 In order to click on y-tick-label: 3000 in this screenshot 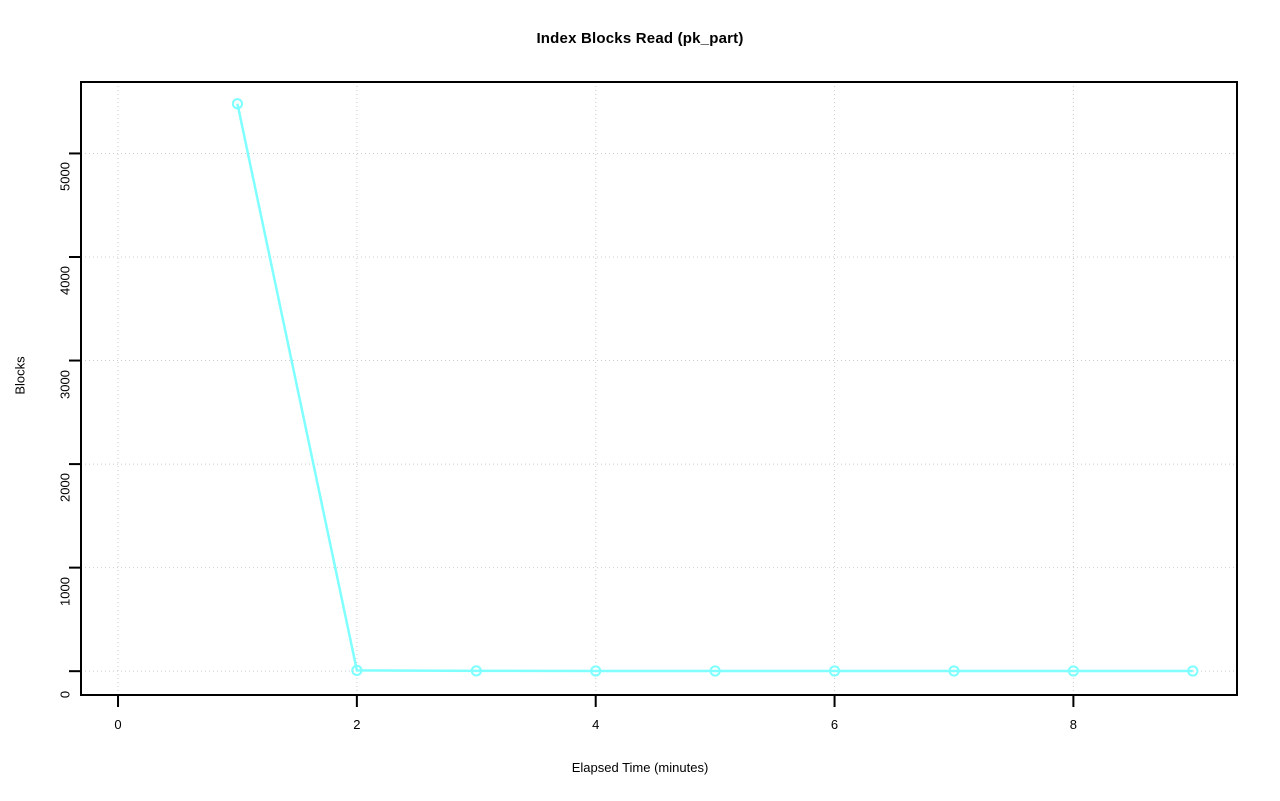, I will do `click(65, 384)`.